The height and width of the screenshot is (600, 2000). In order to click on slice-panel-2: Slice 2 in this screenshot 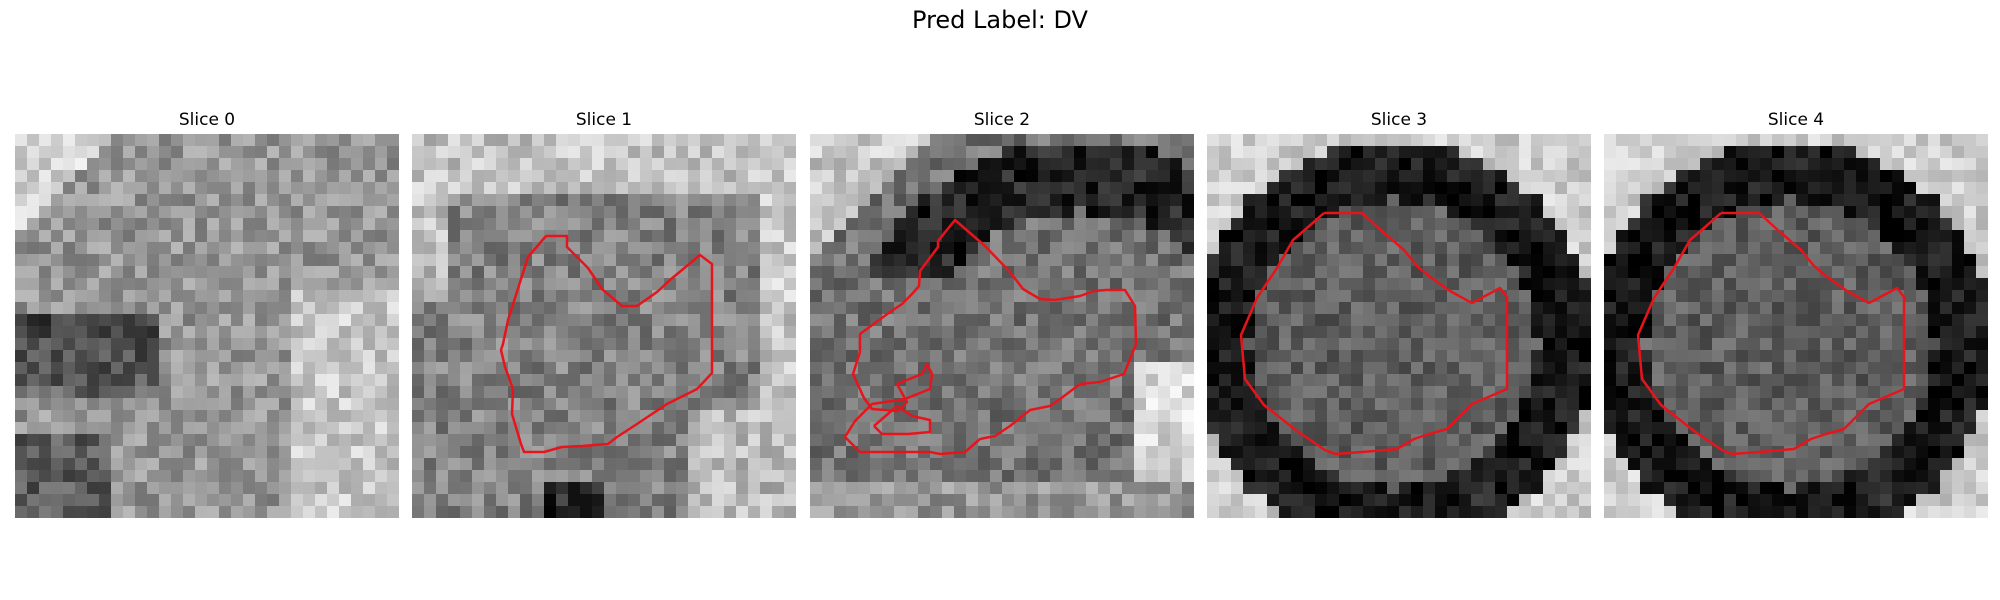, I will do `click(1002, 313)`.